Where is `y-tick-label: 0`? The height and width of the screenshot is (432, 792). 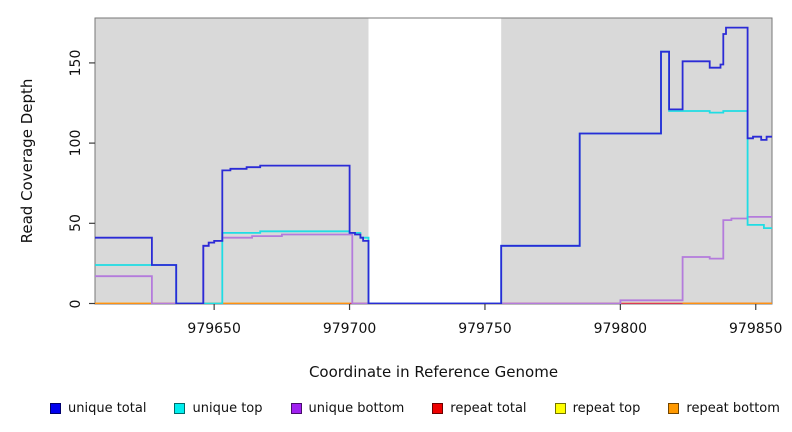 y-tick-label: 0 is located at coordinates (76, 303).